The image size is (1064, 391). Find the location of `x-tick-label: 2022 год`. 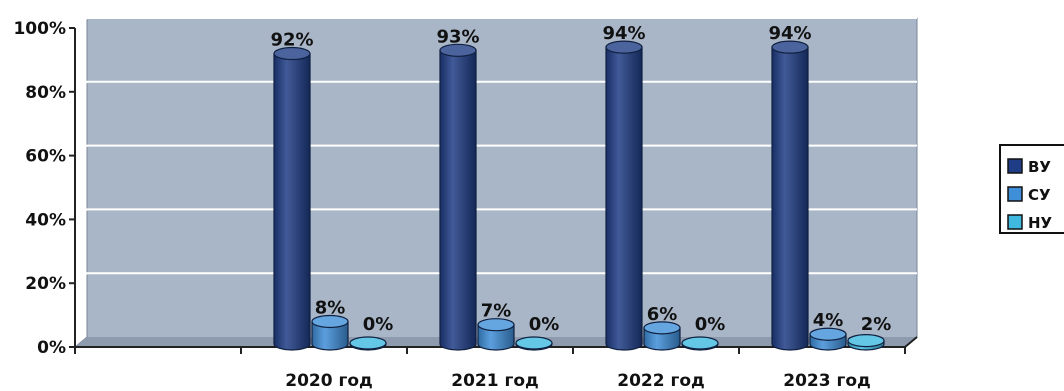

x-tick-label: 2022 год is located at coordinates (661, 381).